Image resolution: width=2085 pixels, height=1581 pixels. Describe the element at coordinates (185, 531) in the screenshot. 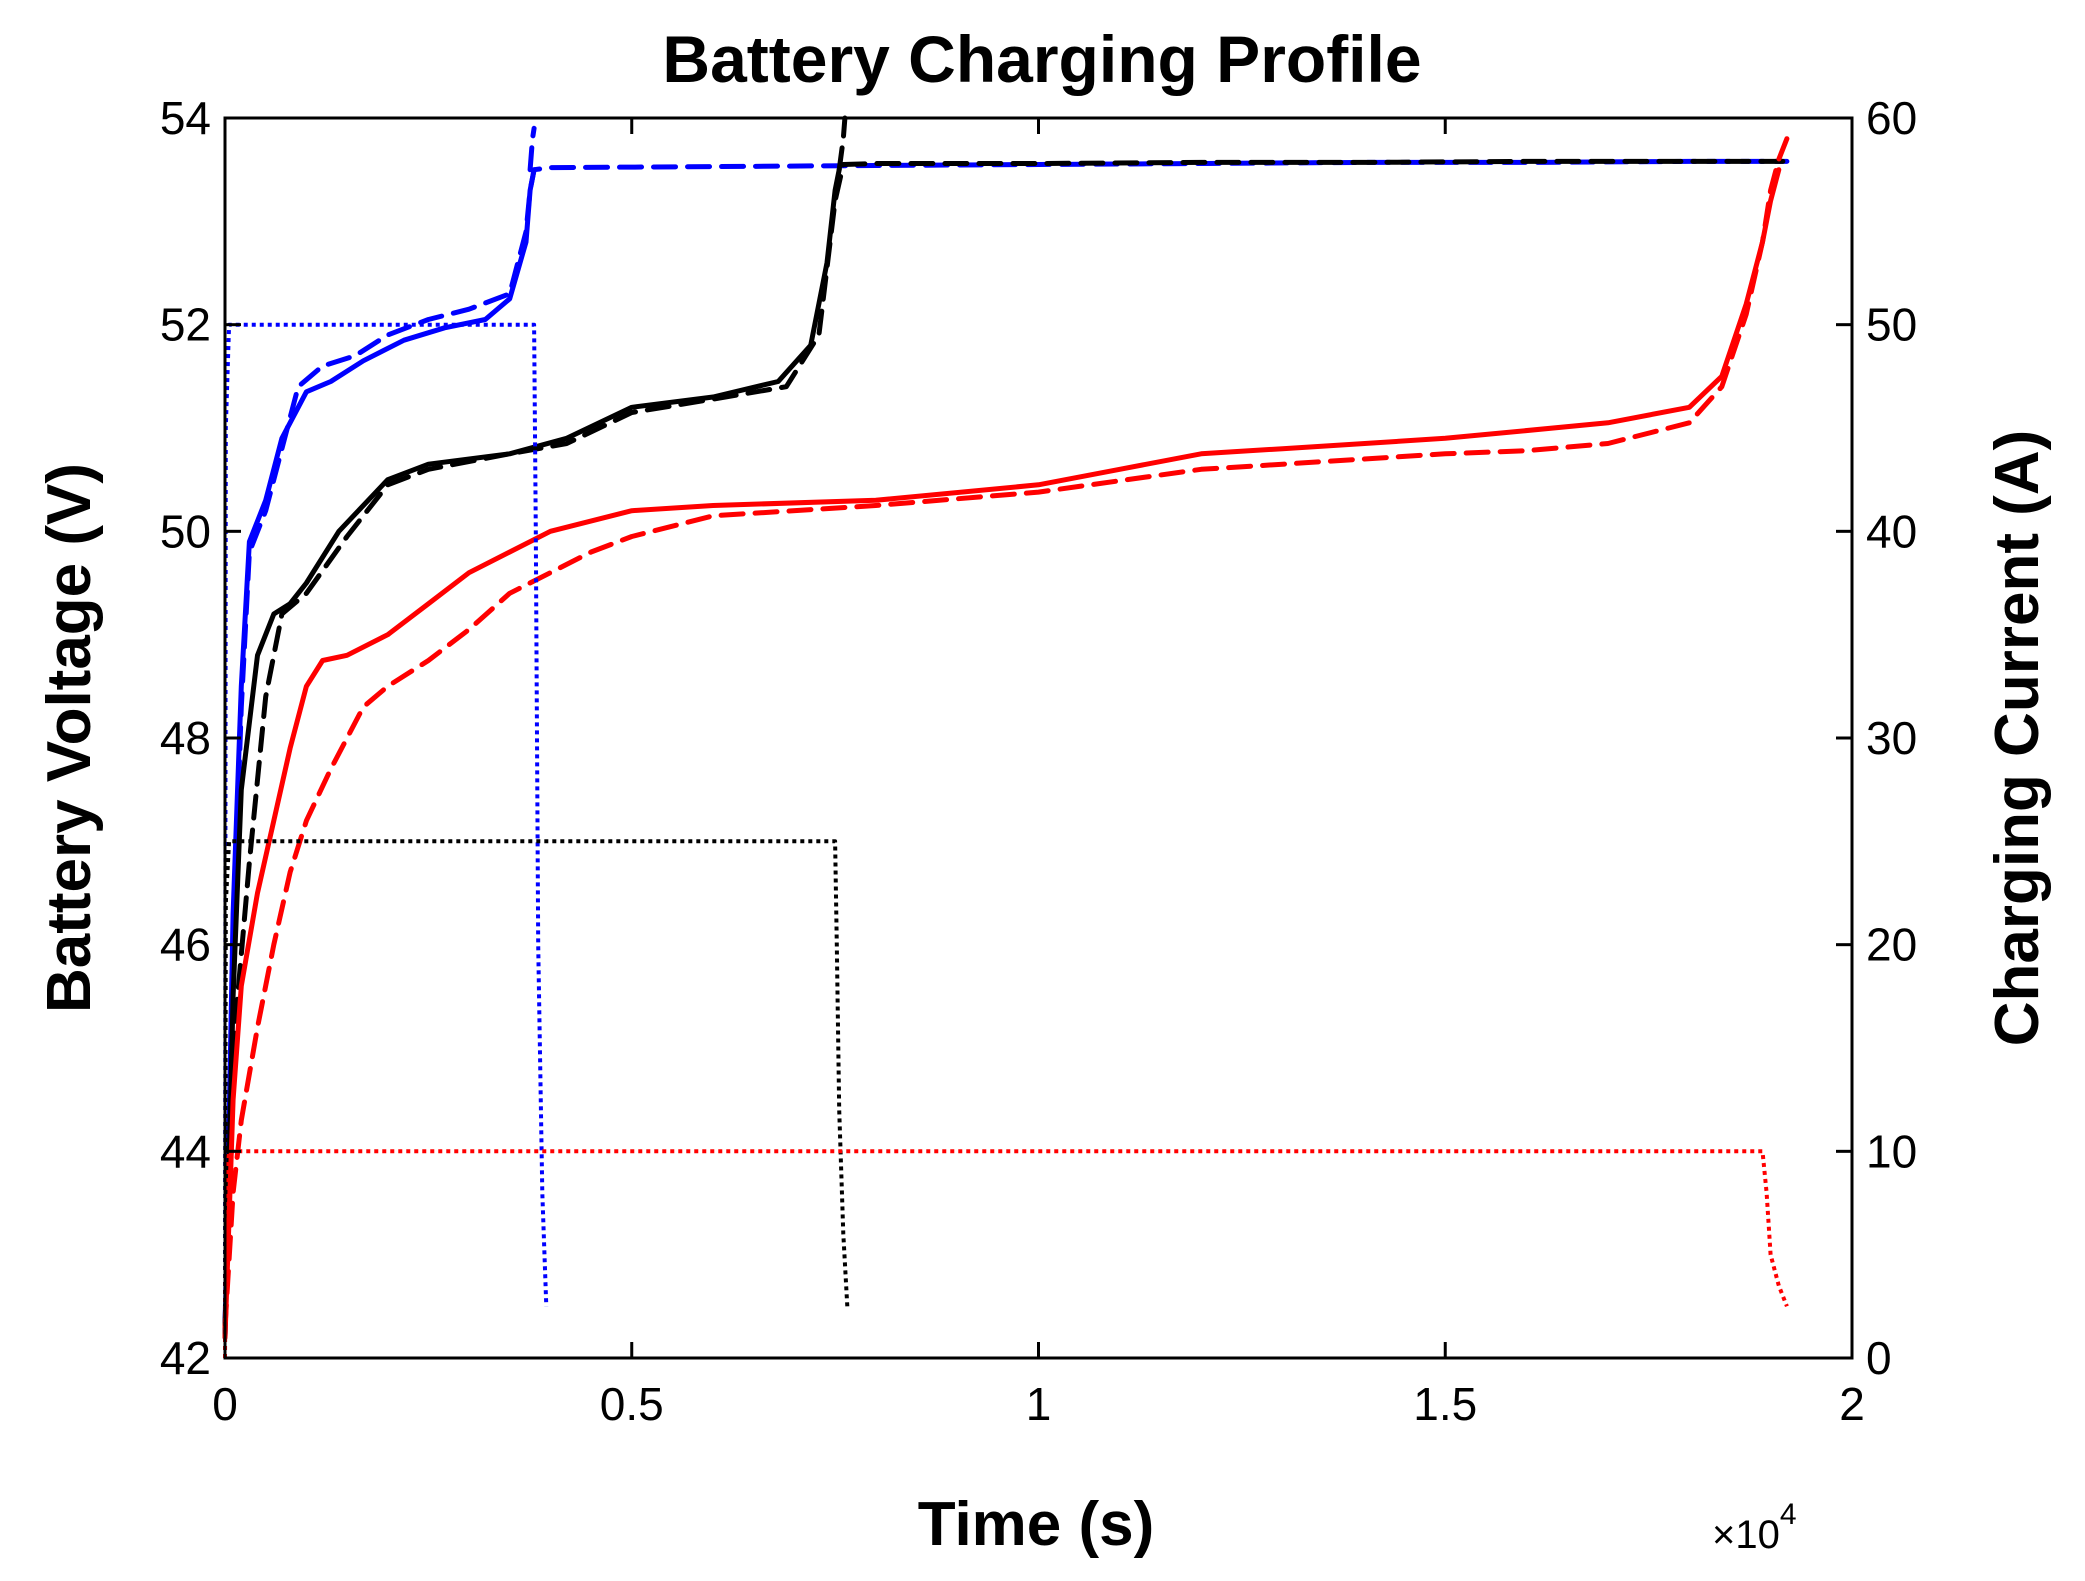

I see `y-left-tick-label-4: 50` at that location.